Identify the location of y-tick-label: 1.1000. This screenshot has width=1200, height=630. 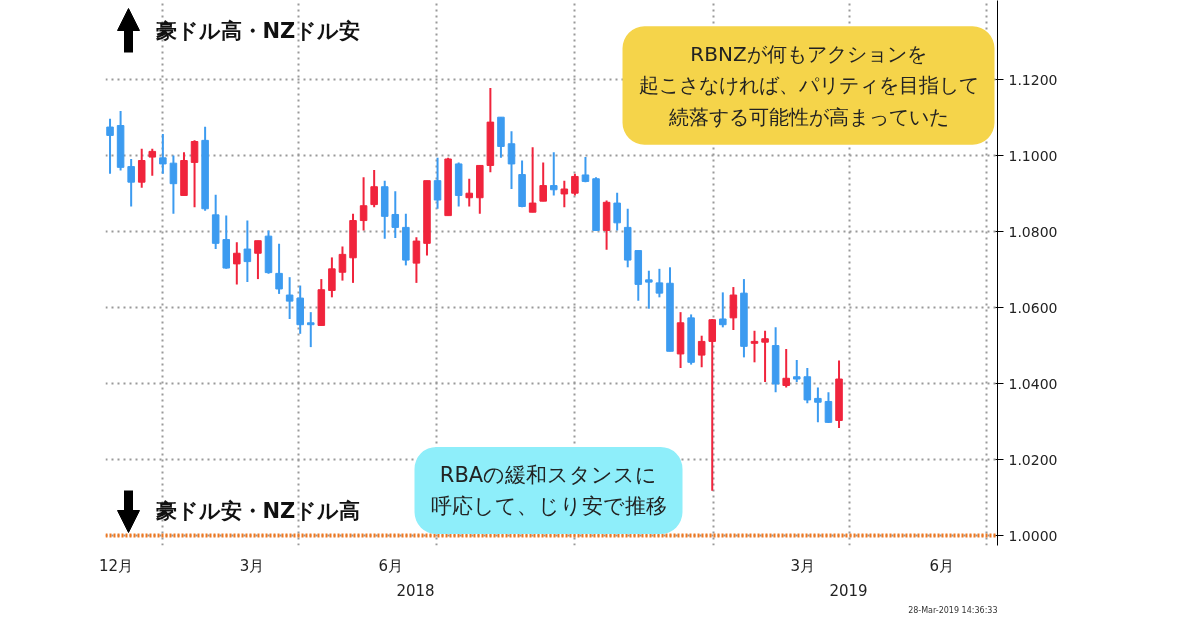
(1033, 155).